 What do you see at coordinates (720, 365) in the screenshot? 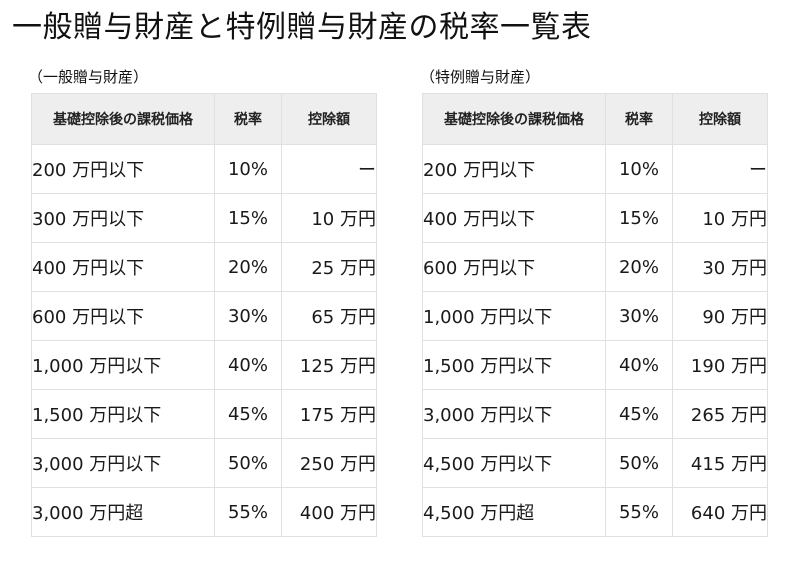
I see `deduction-cell: 190 万円` at bounding box center [720, 365].